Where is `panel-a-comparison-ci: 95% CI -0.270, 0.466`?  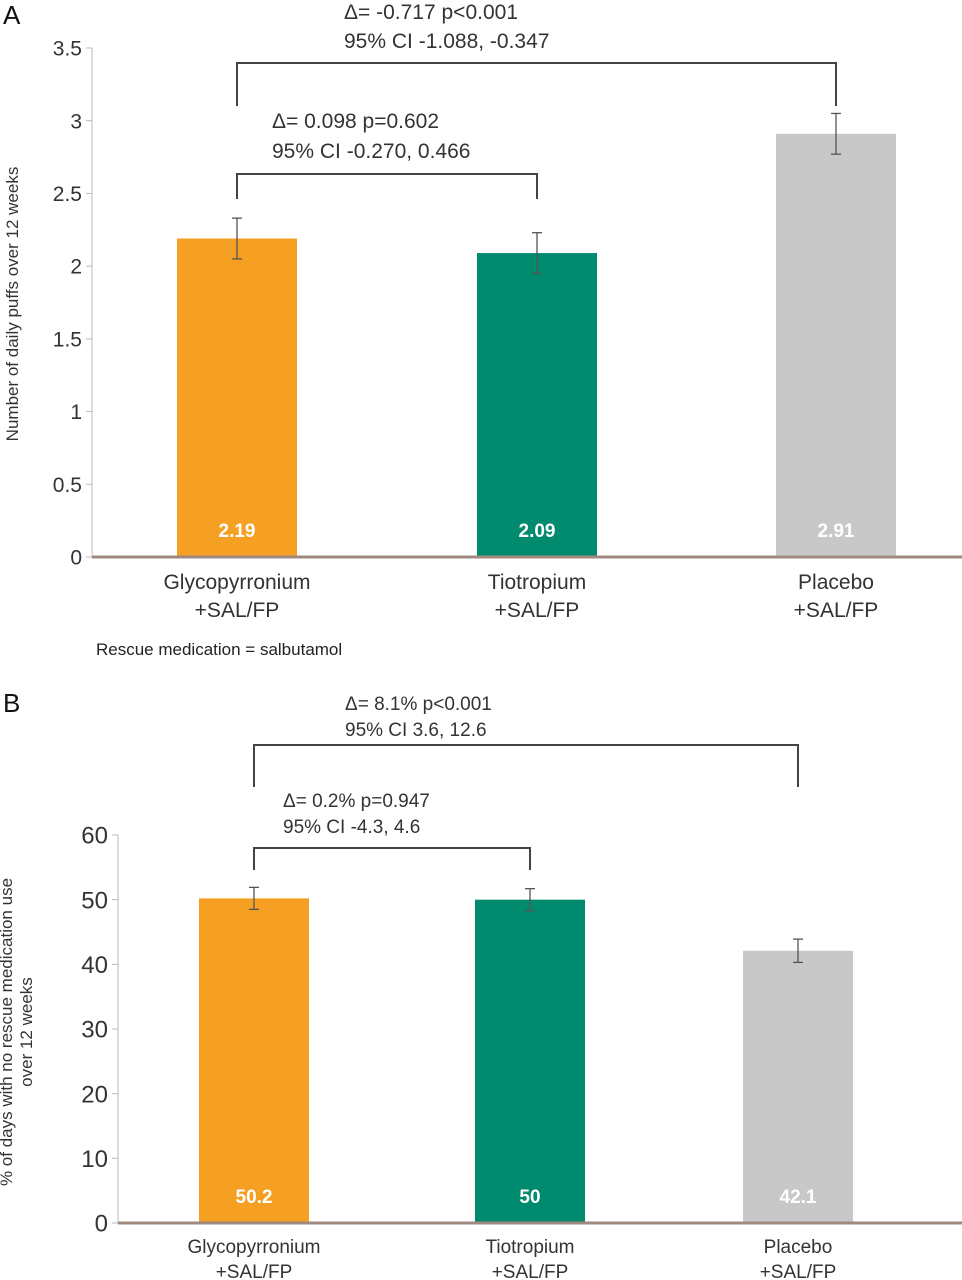 panel-a-comparison-ci: 95% CI -0.270, 0.466 is located at coordinates (371, 151).